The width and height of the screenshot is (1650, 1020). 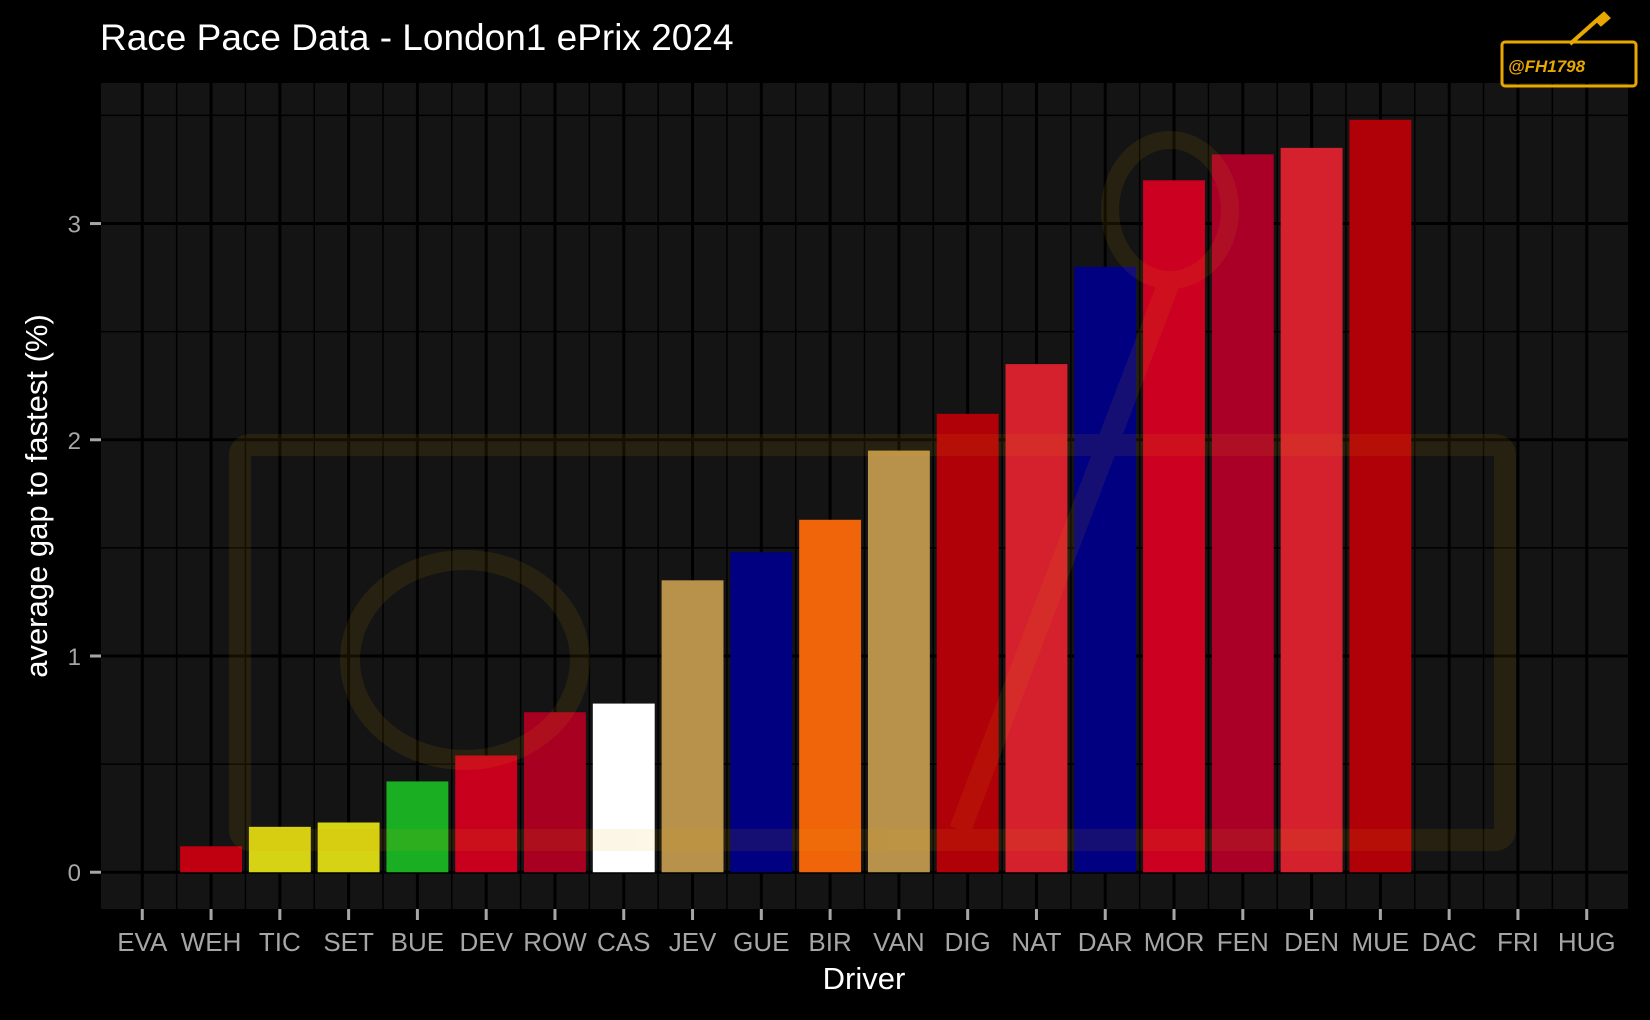 What do you see at coordinates (1449, 942) in the screenshot?
I see `x-tick-label: DAC` at bounding box center [1449, 942].